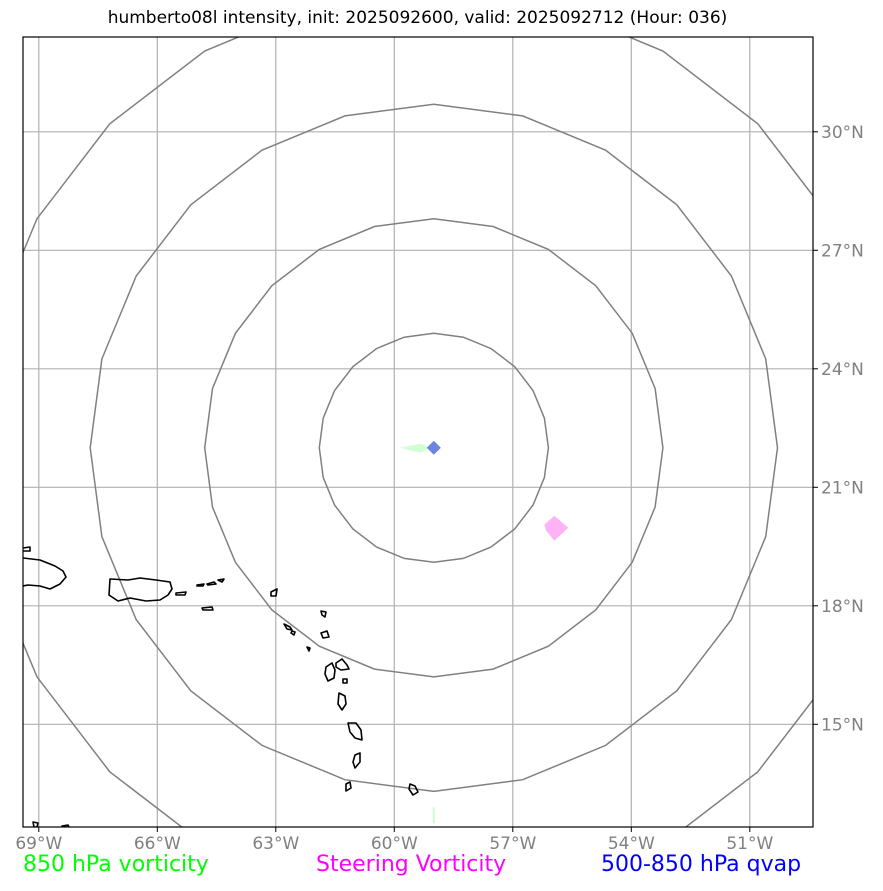 This screenshot has width=883, height=891. What do you see at coordinates (415, 448) in the screenshot?
I see `vorticity-850-blob` at bounding box center [415, 448].